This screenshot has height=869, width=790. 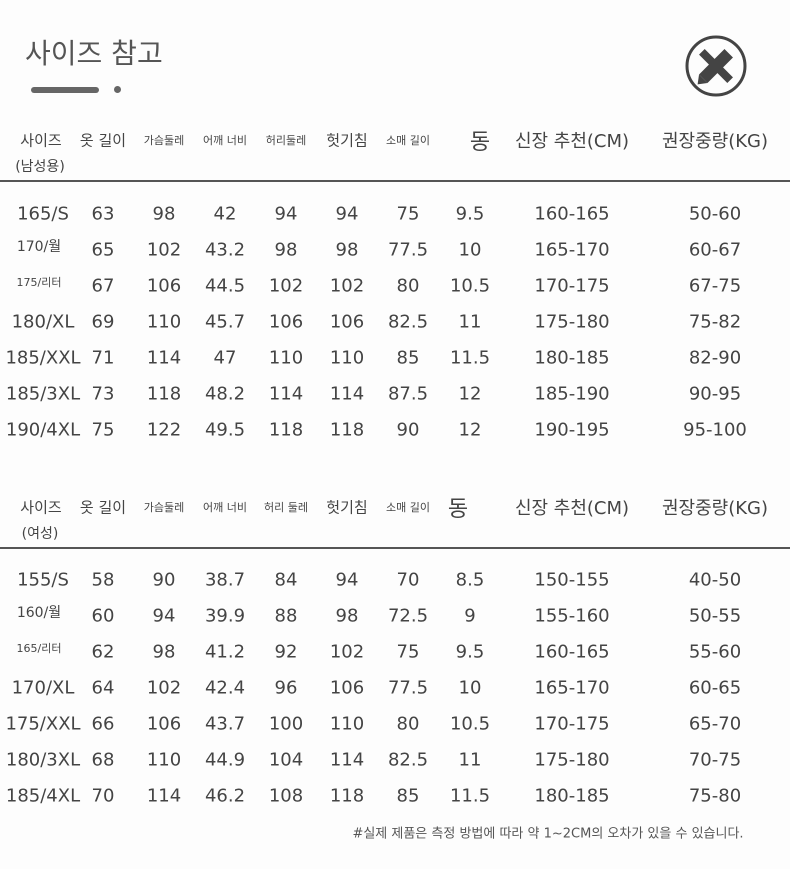 What do you see at coordinates (117, 89) in the screenshot?
I see `title-dot` at bounding box center [117, 89].